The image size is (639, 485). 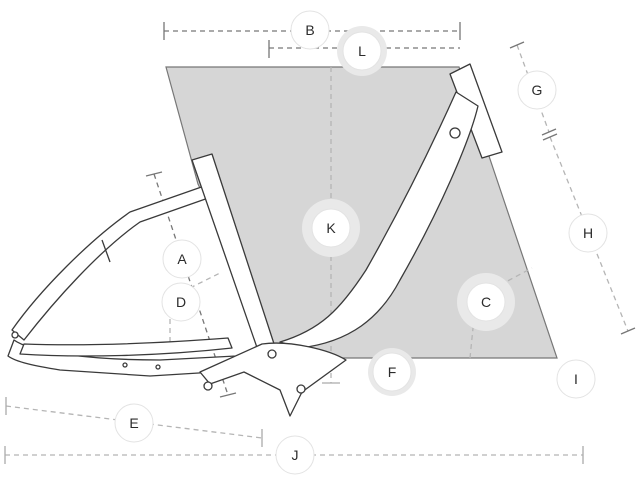 I want to click on badge-d: D, so click(x=181, y=302).